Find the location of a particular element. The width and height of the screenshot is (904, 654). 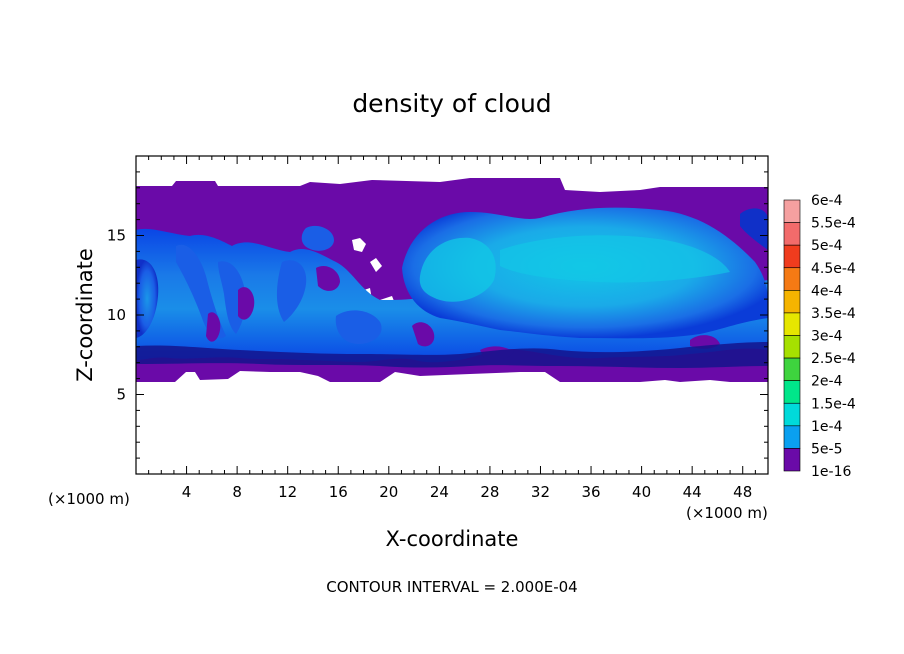

y-tick-label: 15 is located at coordinates (116, 236).